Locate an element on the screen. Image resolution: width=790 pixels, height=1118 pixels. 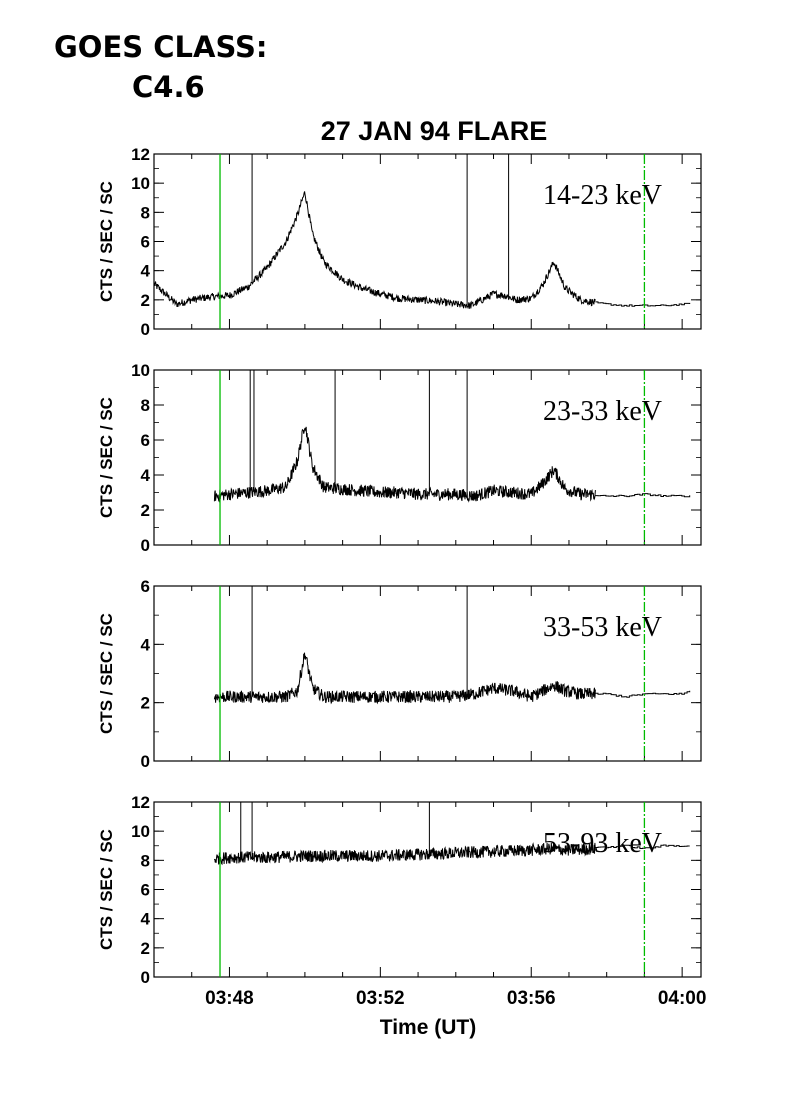
x-tick-label: 03:48 is located at coordinates (229, 998).